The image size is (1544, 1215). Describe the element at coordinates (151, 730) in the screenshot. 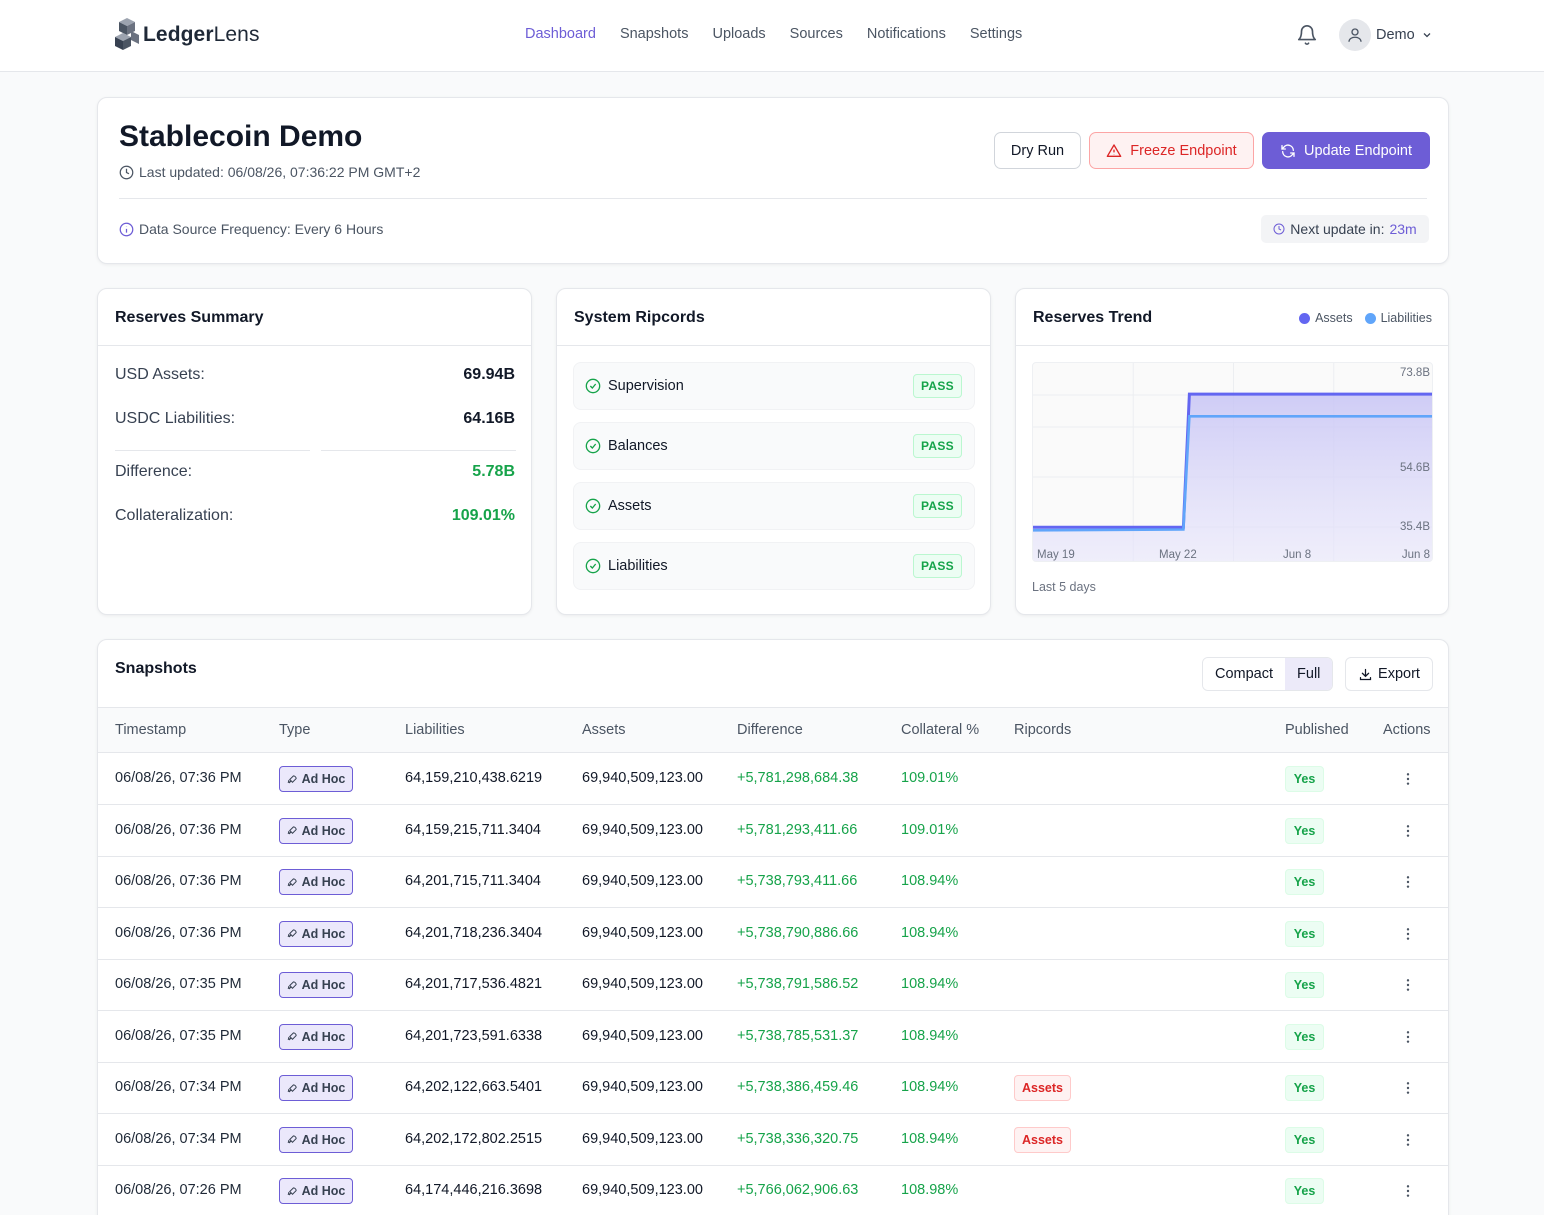

I see `col-timestamp: Timestamp` at that location.